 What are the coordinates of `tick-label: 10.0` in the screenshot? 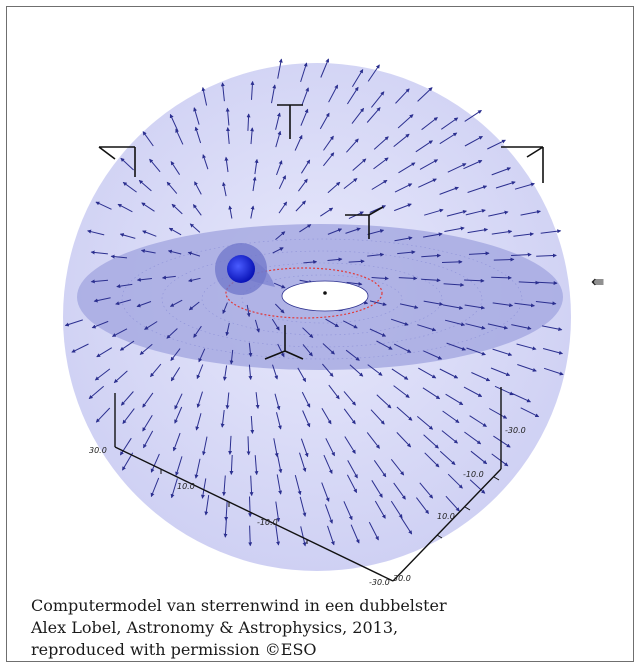 It's located at (446, 516).